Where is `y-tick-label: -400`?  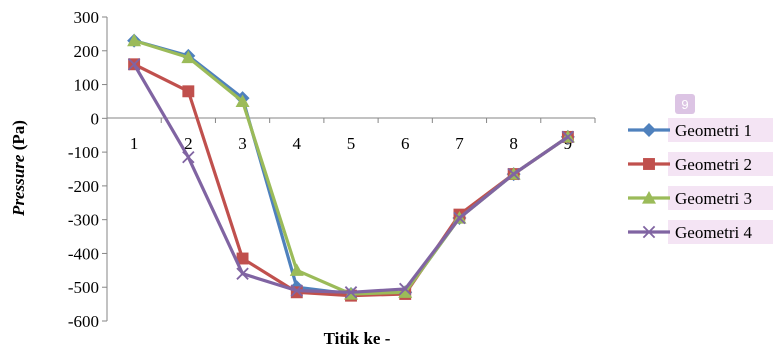 y-tick-label: -400 is located at coordinates (83, 253).